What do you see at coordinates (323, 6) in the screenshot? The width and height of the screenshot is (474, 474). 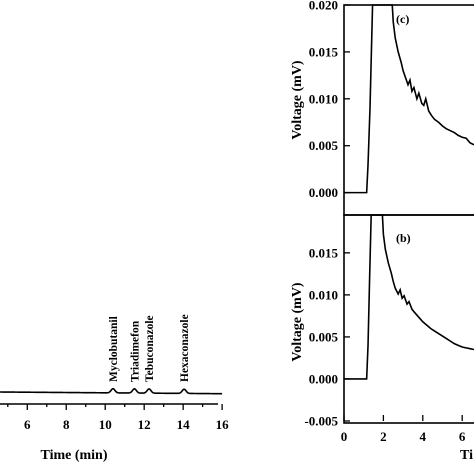 I see `y-tick-label: 0.020` at bounding box center [323, 6].